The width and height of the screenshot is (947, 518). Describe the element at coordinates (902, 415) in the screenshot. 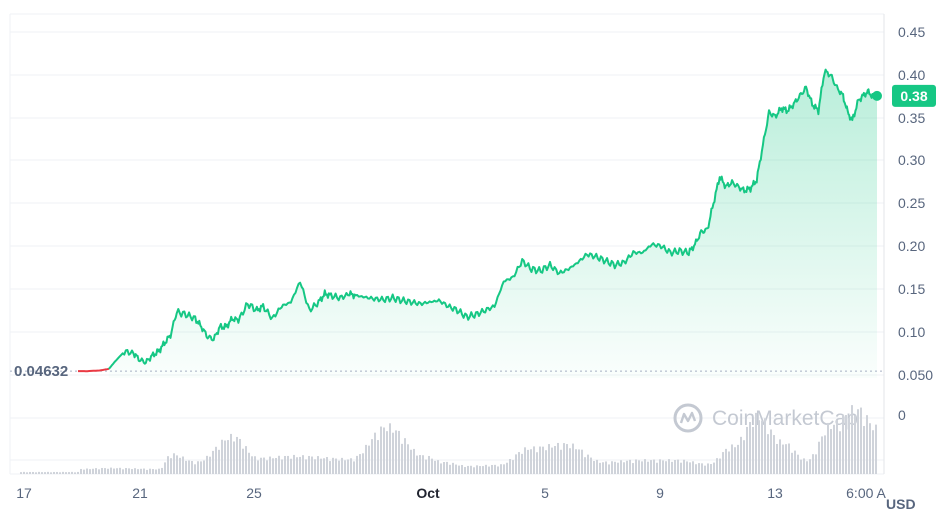

I see `volume-axis-label: 0` at that location.